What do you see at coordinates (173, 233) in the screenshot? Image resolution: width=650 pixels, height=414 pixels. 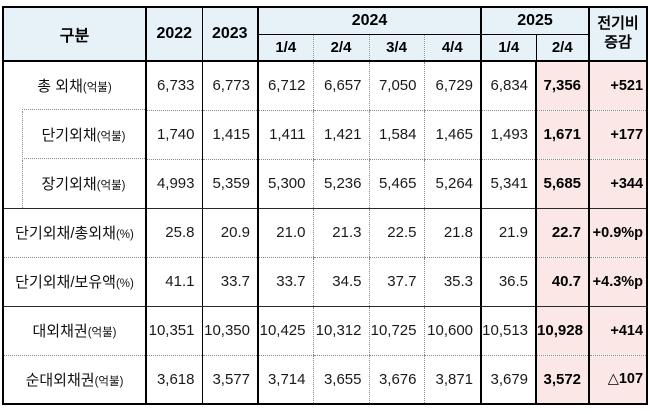 I see `value-cell: 25.8` at bounding box center [173, 233].